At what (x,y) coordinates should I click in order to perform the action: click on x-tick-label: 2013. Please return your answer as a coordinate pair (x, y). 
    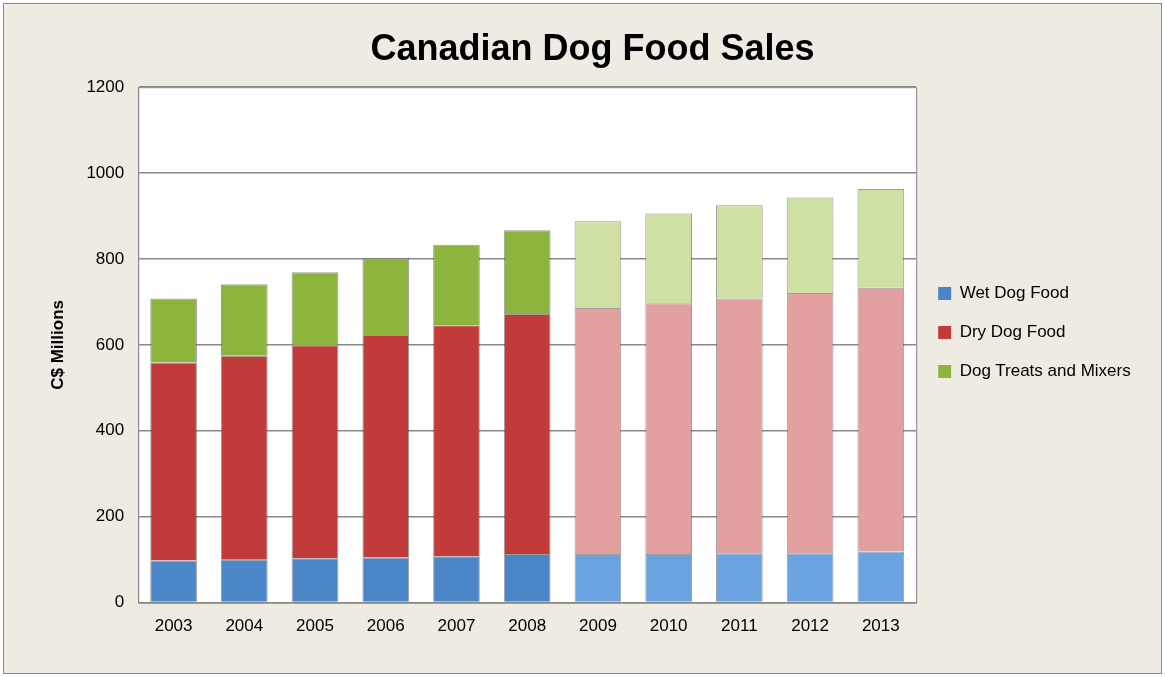
    Looking at the image, I should click on (880, 626).